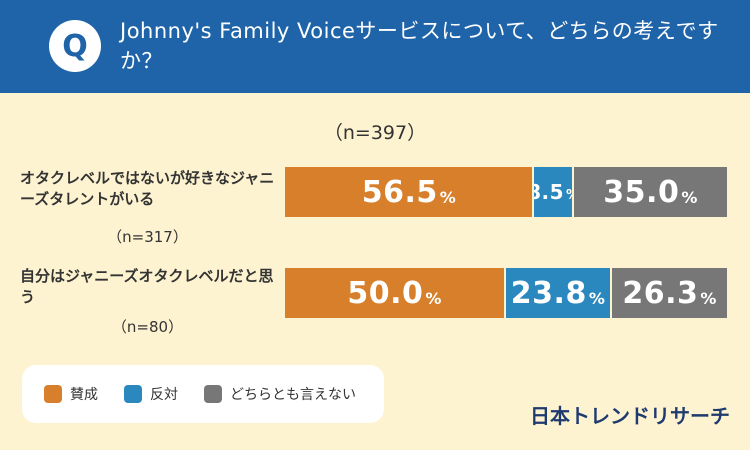 The image size is (750, 450). What do you see at coordinates (548, 293) in the screenshot?
I see `data-label-value: 23.8` at bounding box center [548, 293].